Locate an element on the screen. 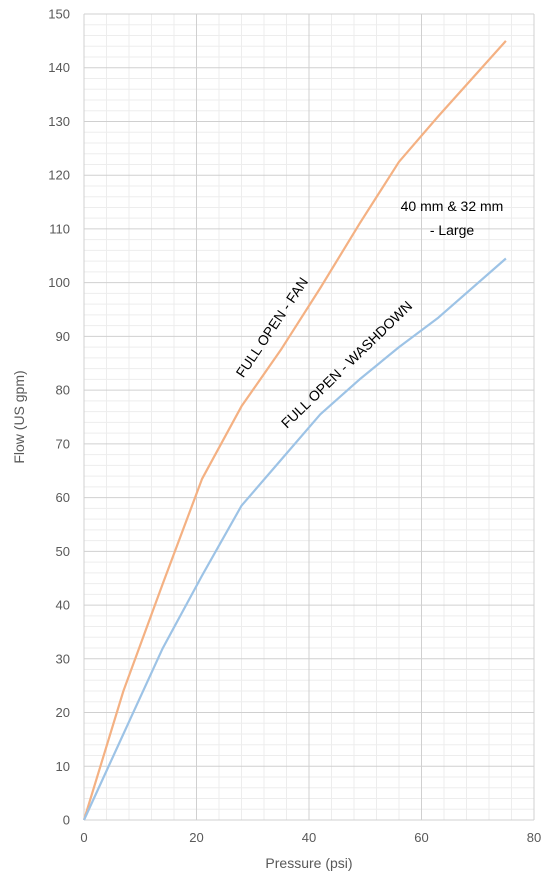 The height and width of the screenshot is (879, 554). y-tick-label: 10 is located at coordinates (63, 766).